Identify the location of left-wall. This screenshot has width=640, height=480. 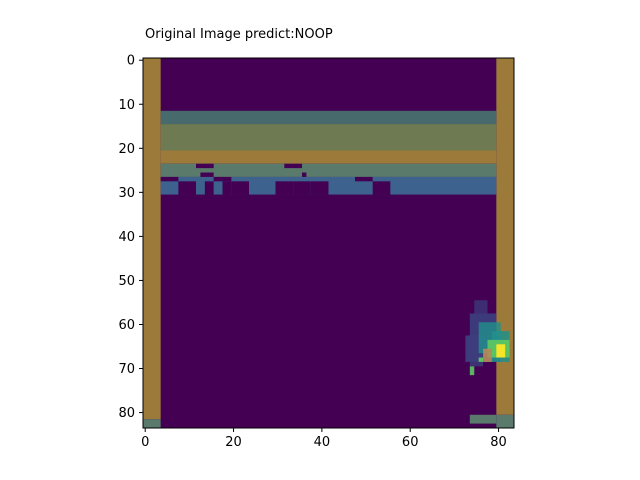
(152, 239).